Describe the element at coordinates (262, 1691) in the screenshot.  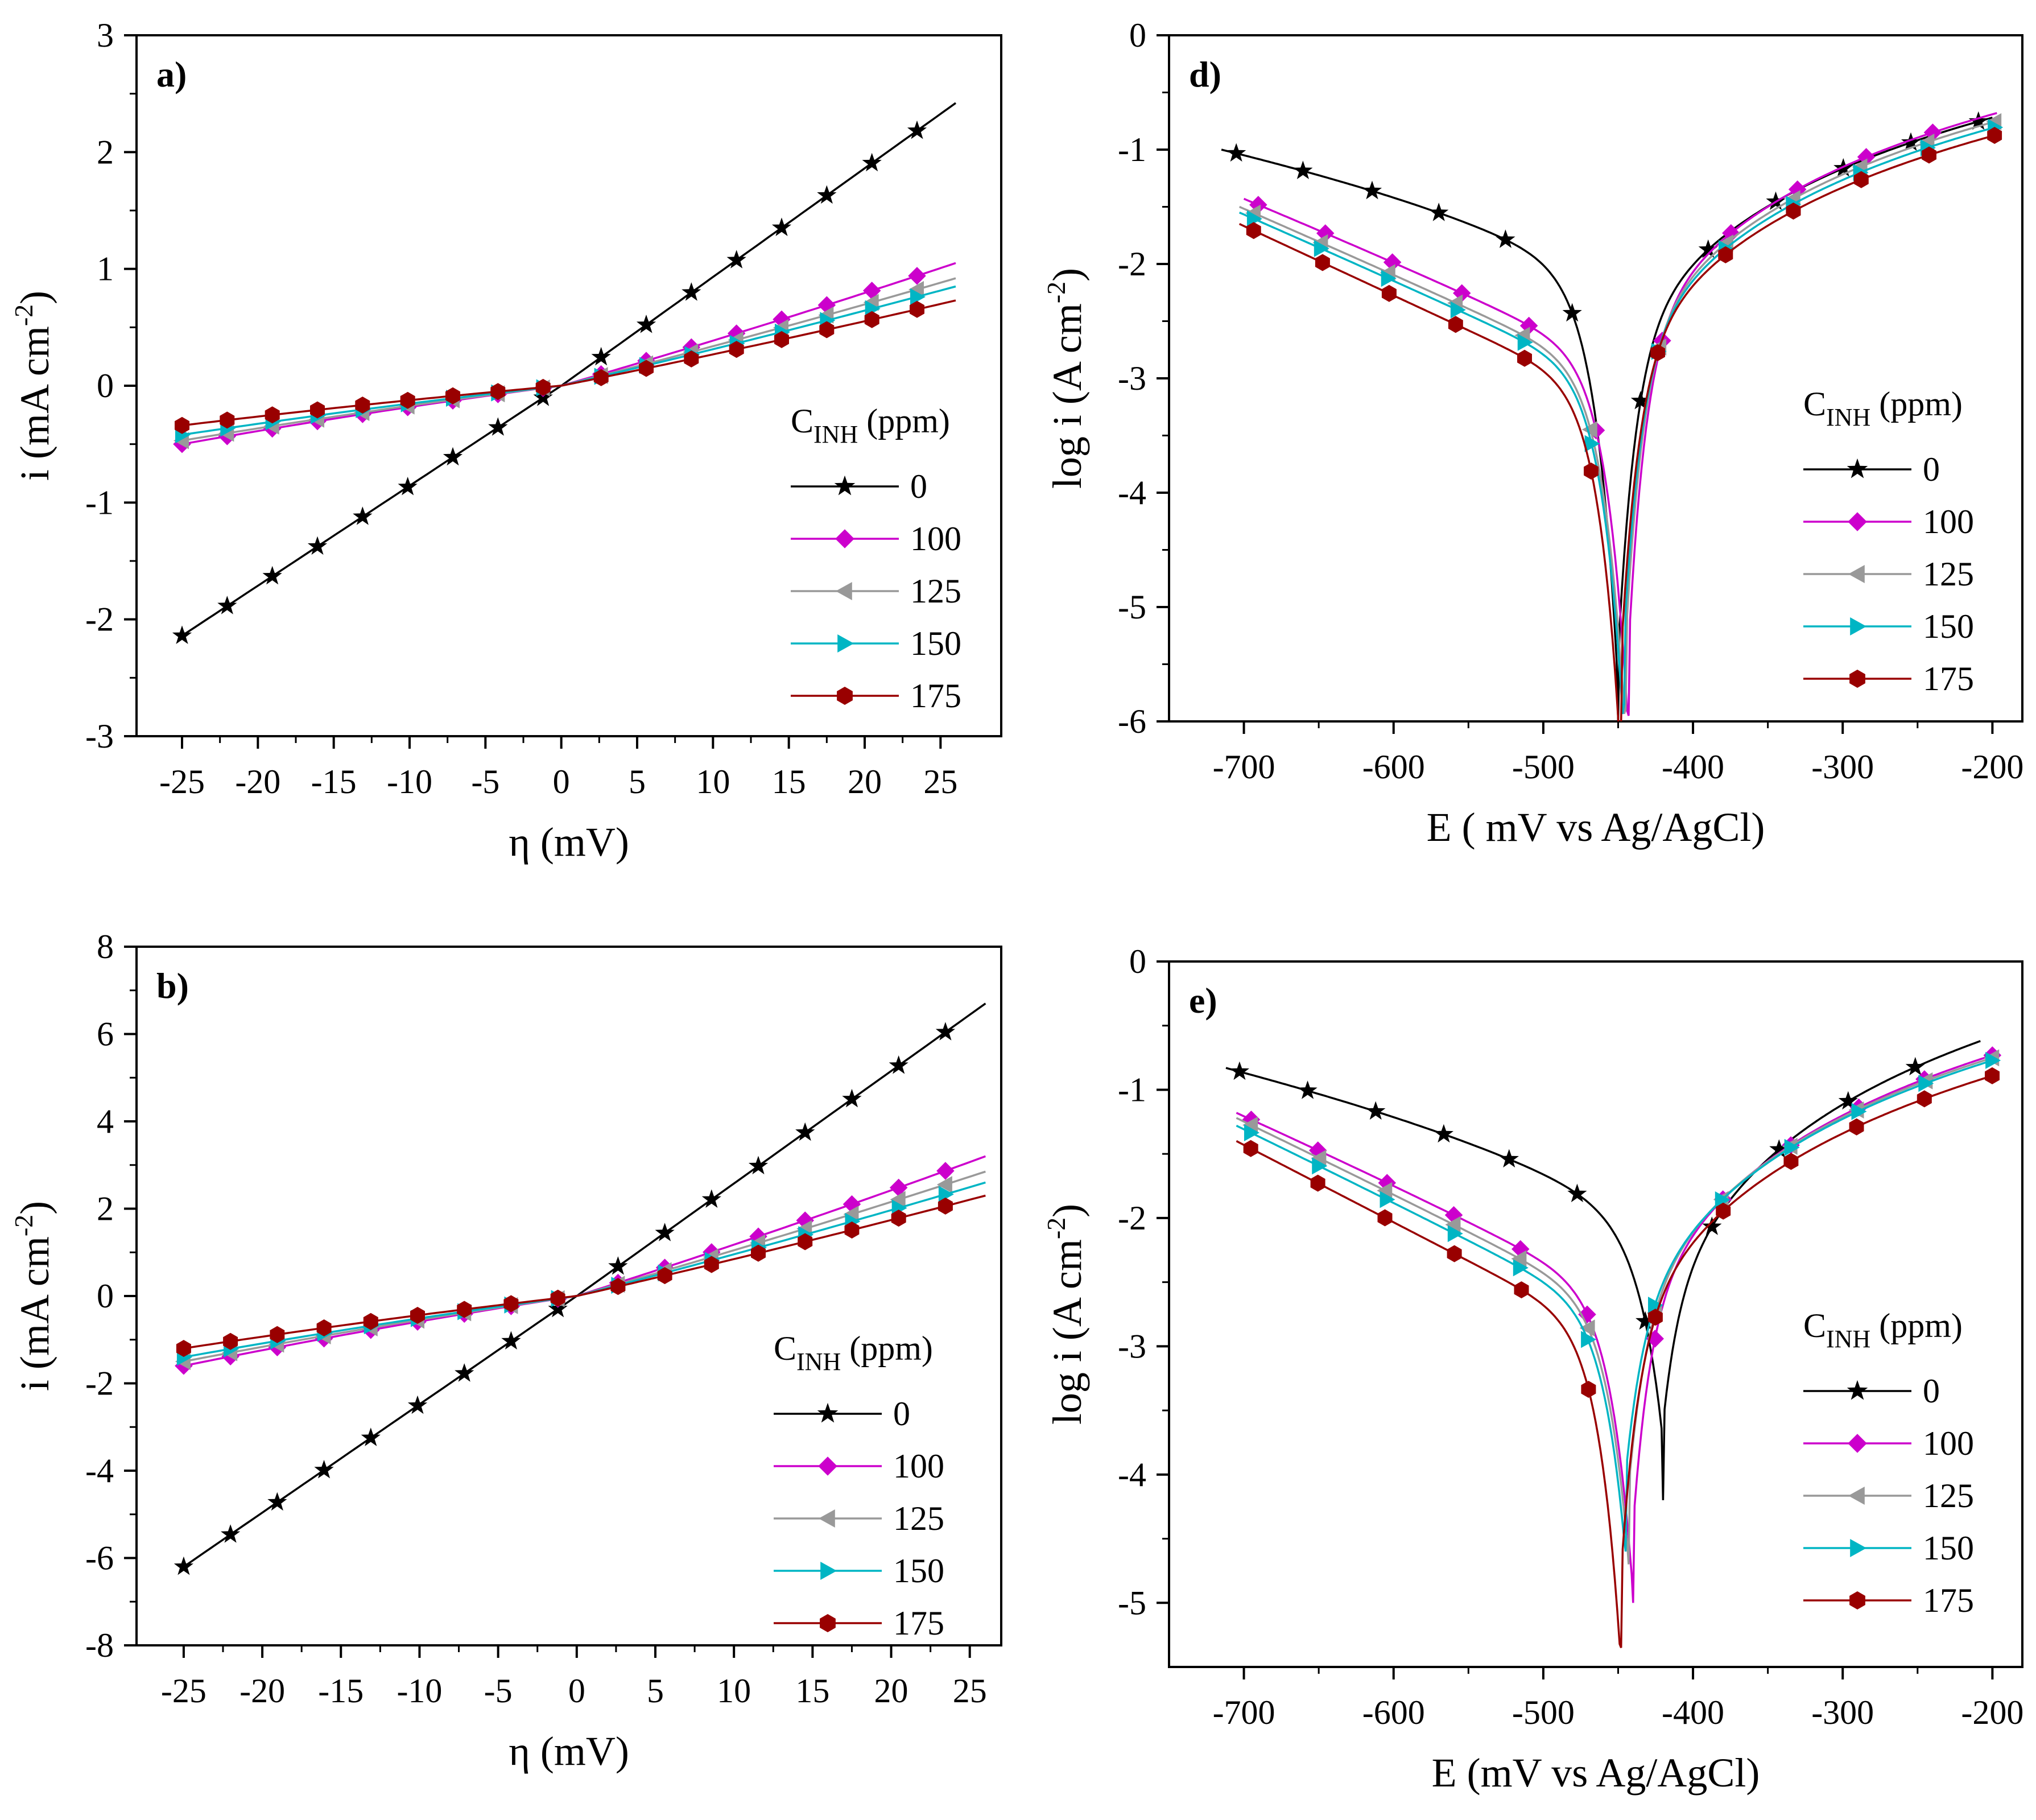
I see `x-tick-label: -20` at that location.